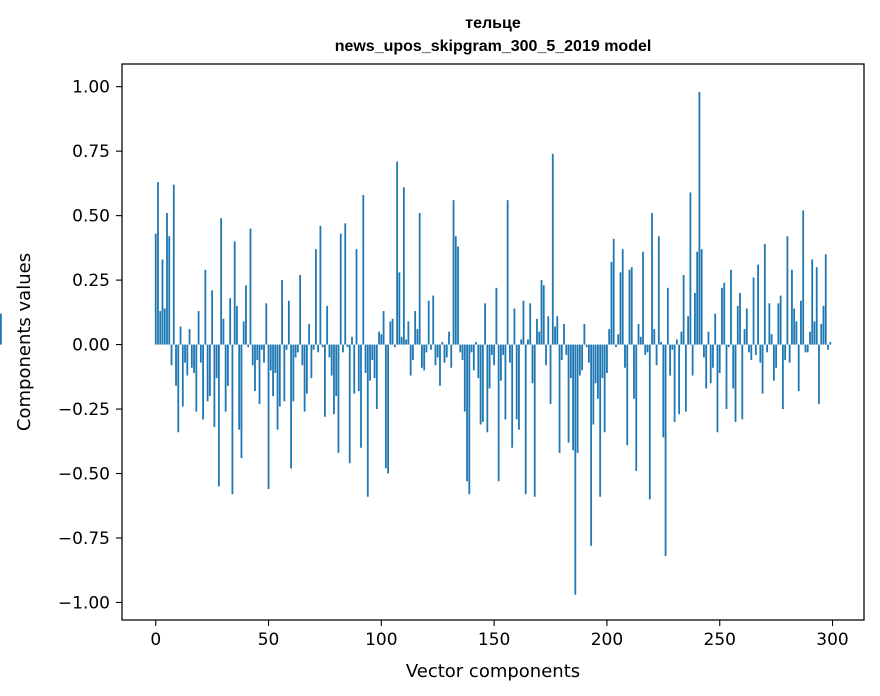 The width and height of the screenshot is (880, 696). I want to click on y-tick-label: 0.75, so click(91, 152).